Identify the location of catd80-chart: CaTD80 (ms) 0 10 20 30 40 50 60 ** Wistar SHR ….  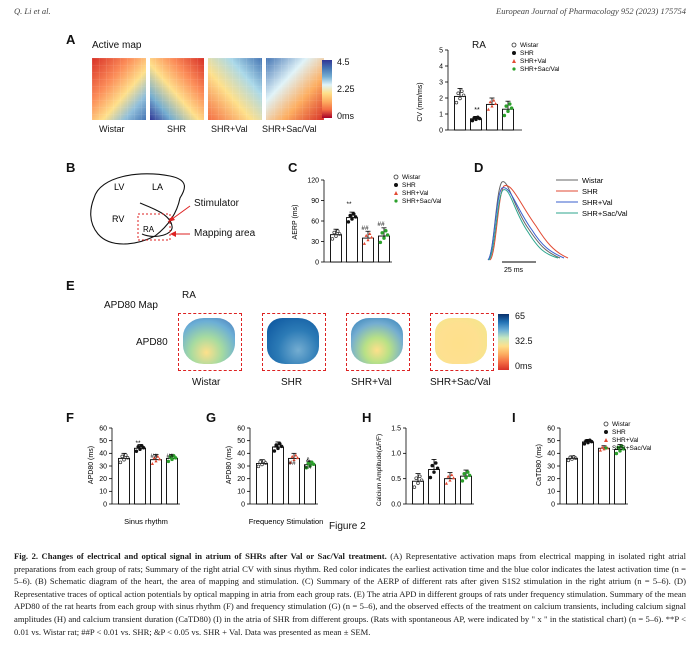
(594, 464).